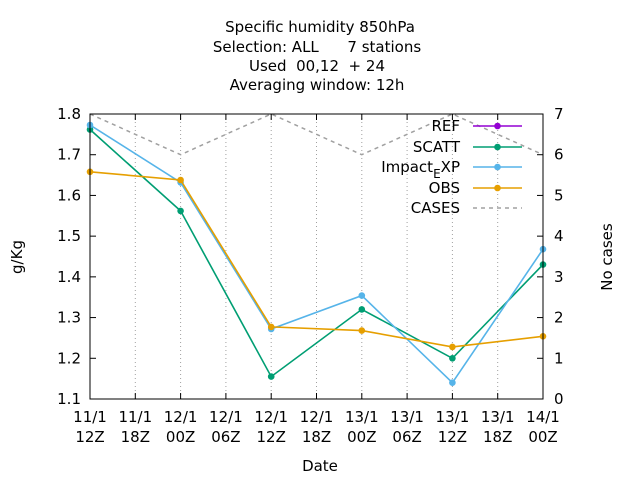 The image size is (640, 480). I want to click on legend-label-cases: CASES, so click(435, 208).